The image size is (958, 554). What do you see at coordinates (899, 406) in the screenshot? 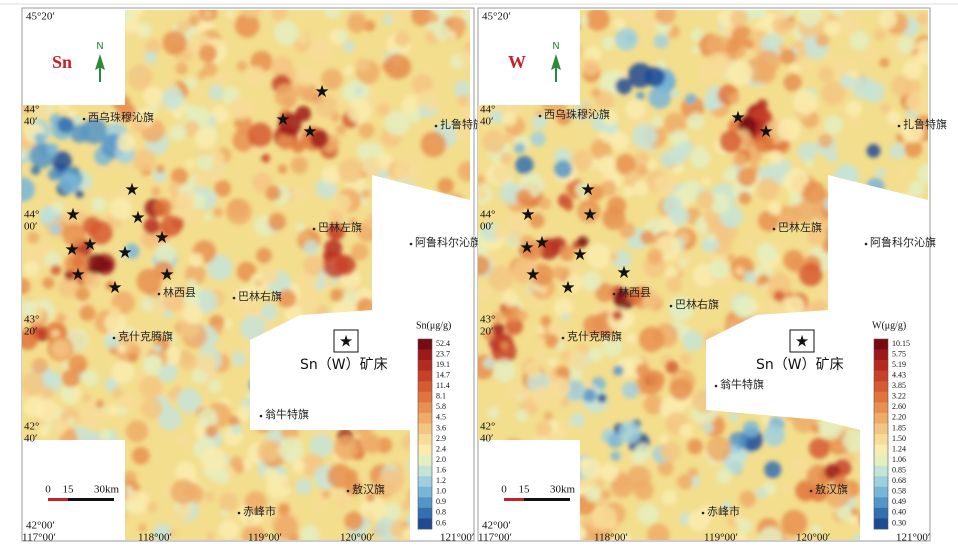
I see `legend-label: 2.60` at bounding box center [899, 406].